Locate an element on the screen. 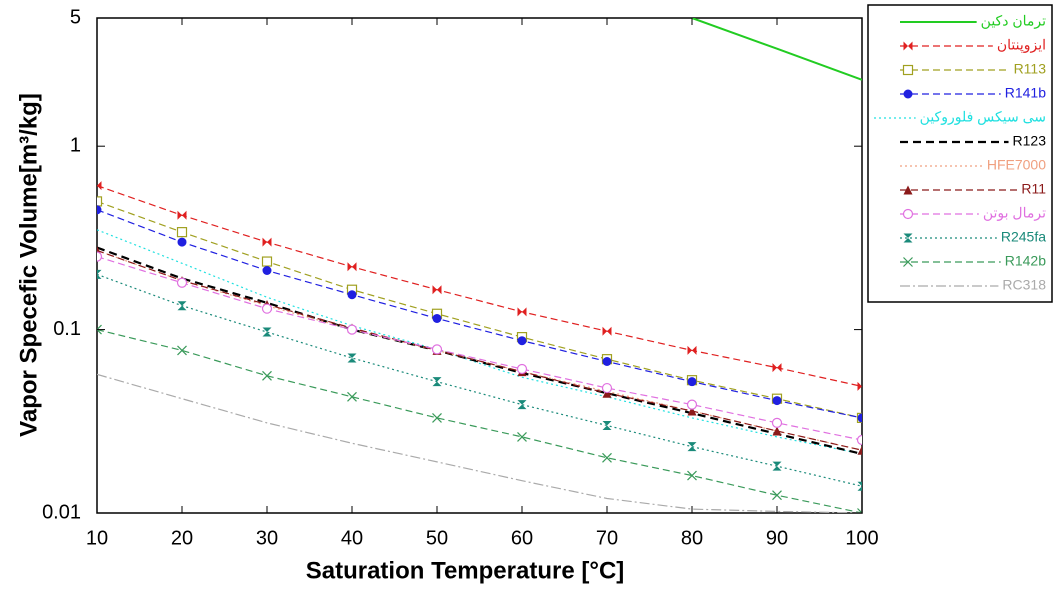  legend-label: R245fa is located at coordinates (1023, 237).